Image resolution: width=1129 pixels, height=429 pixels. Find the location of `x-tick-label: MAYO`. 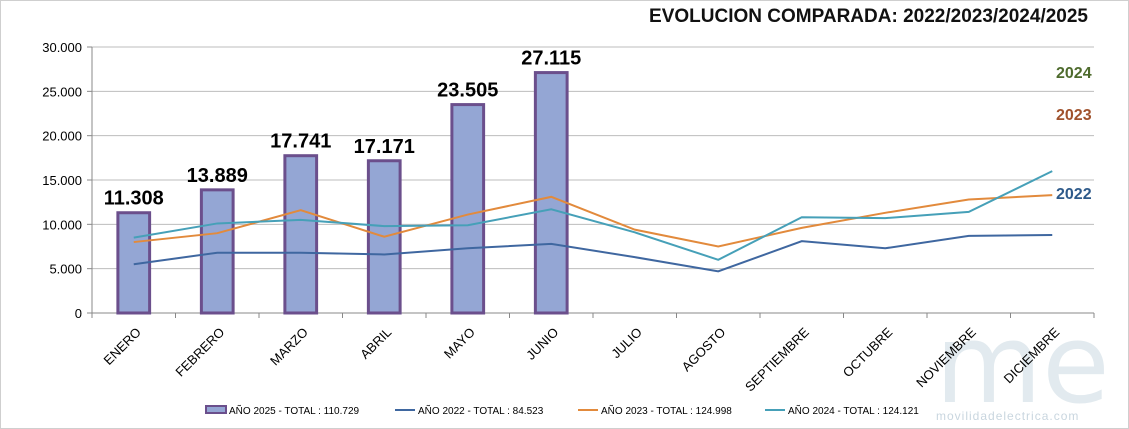

x-tick-label: MAYO is located at coordinates (459, 343).